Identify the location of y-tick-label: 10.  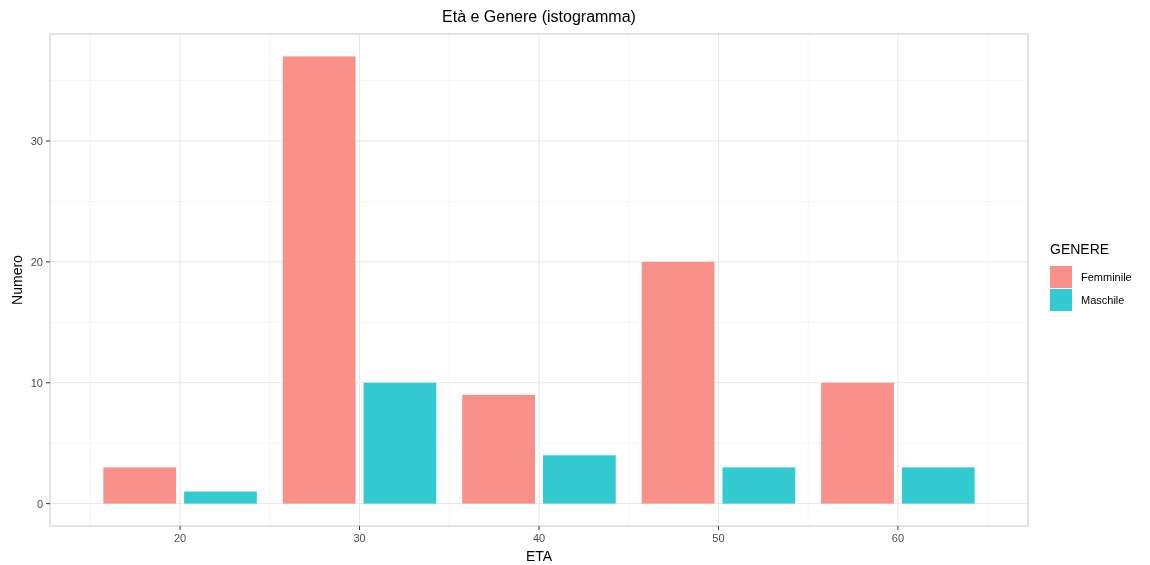
(36, 382).